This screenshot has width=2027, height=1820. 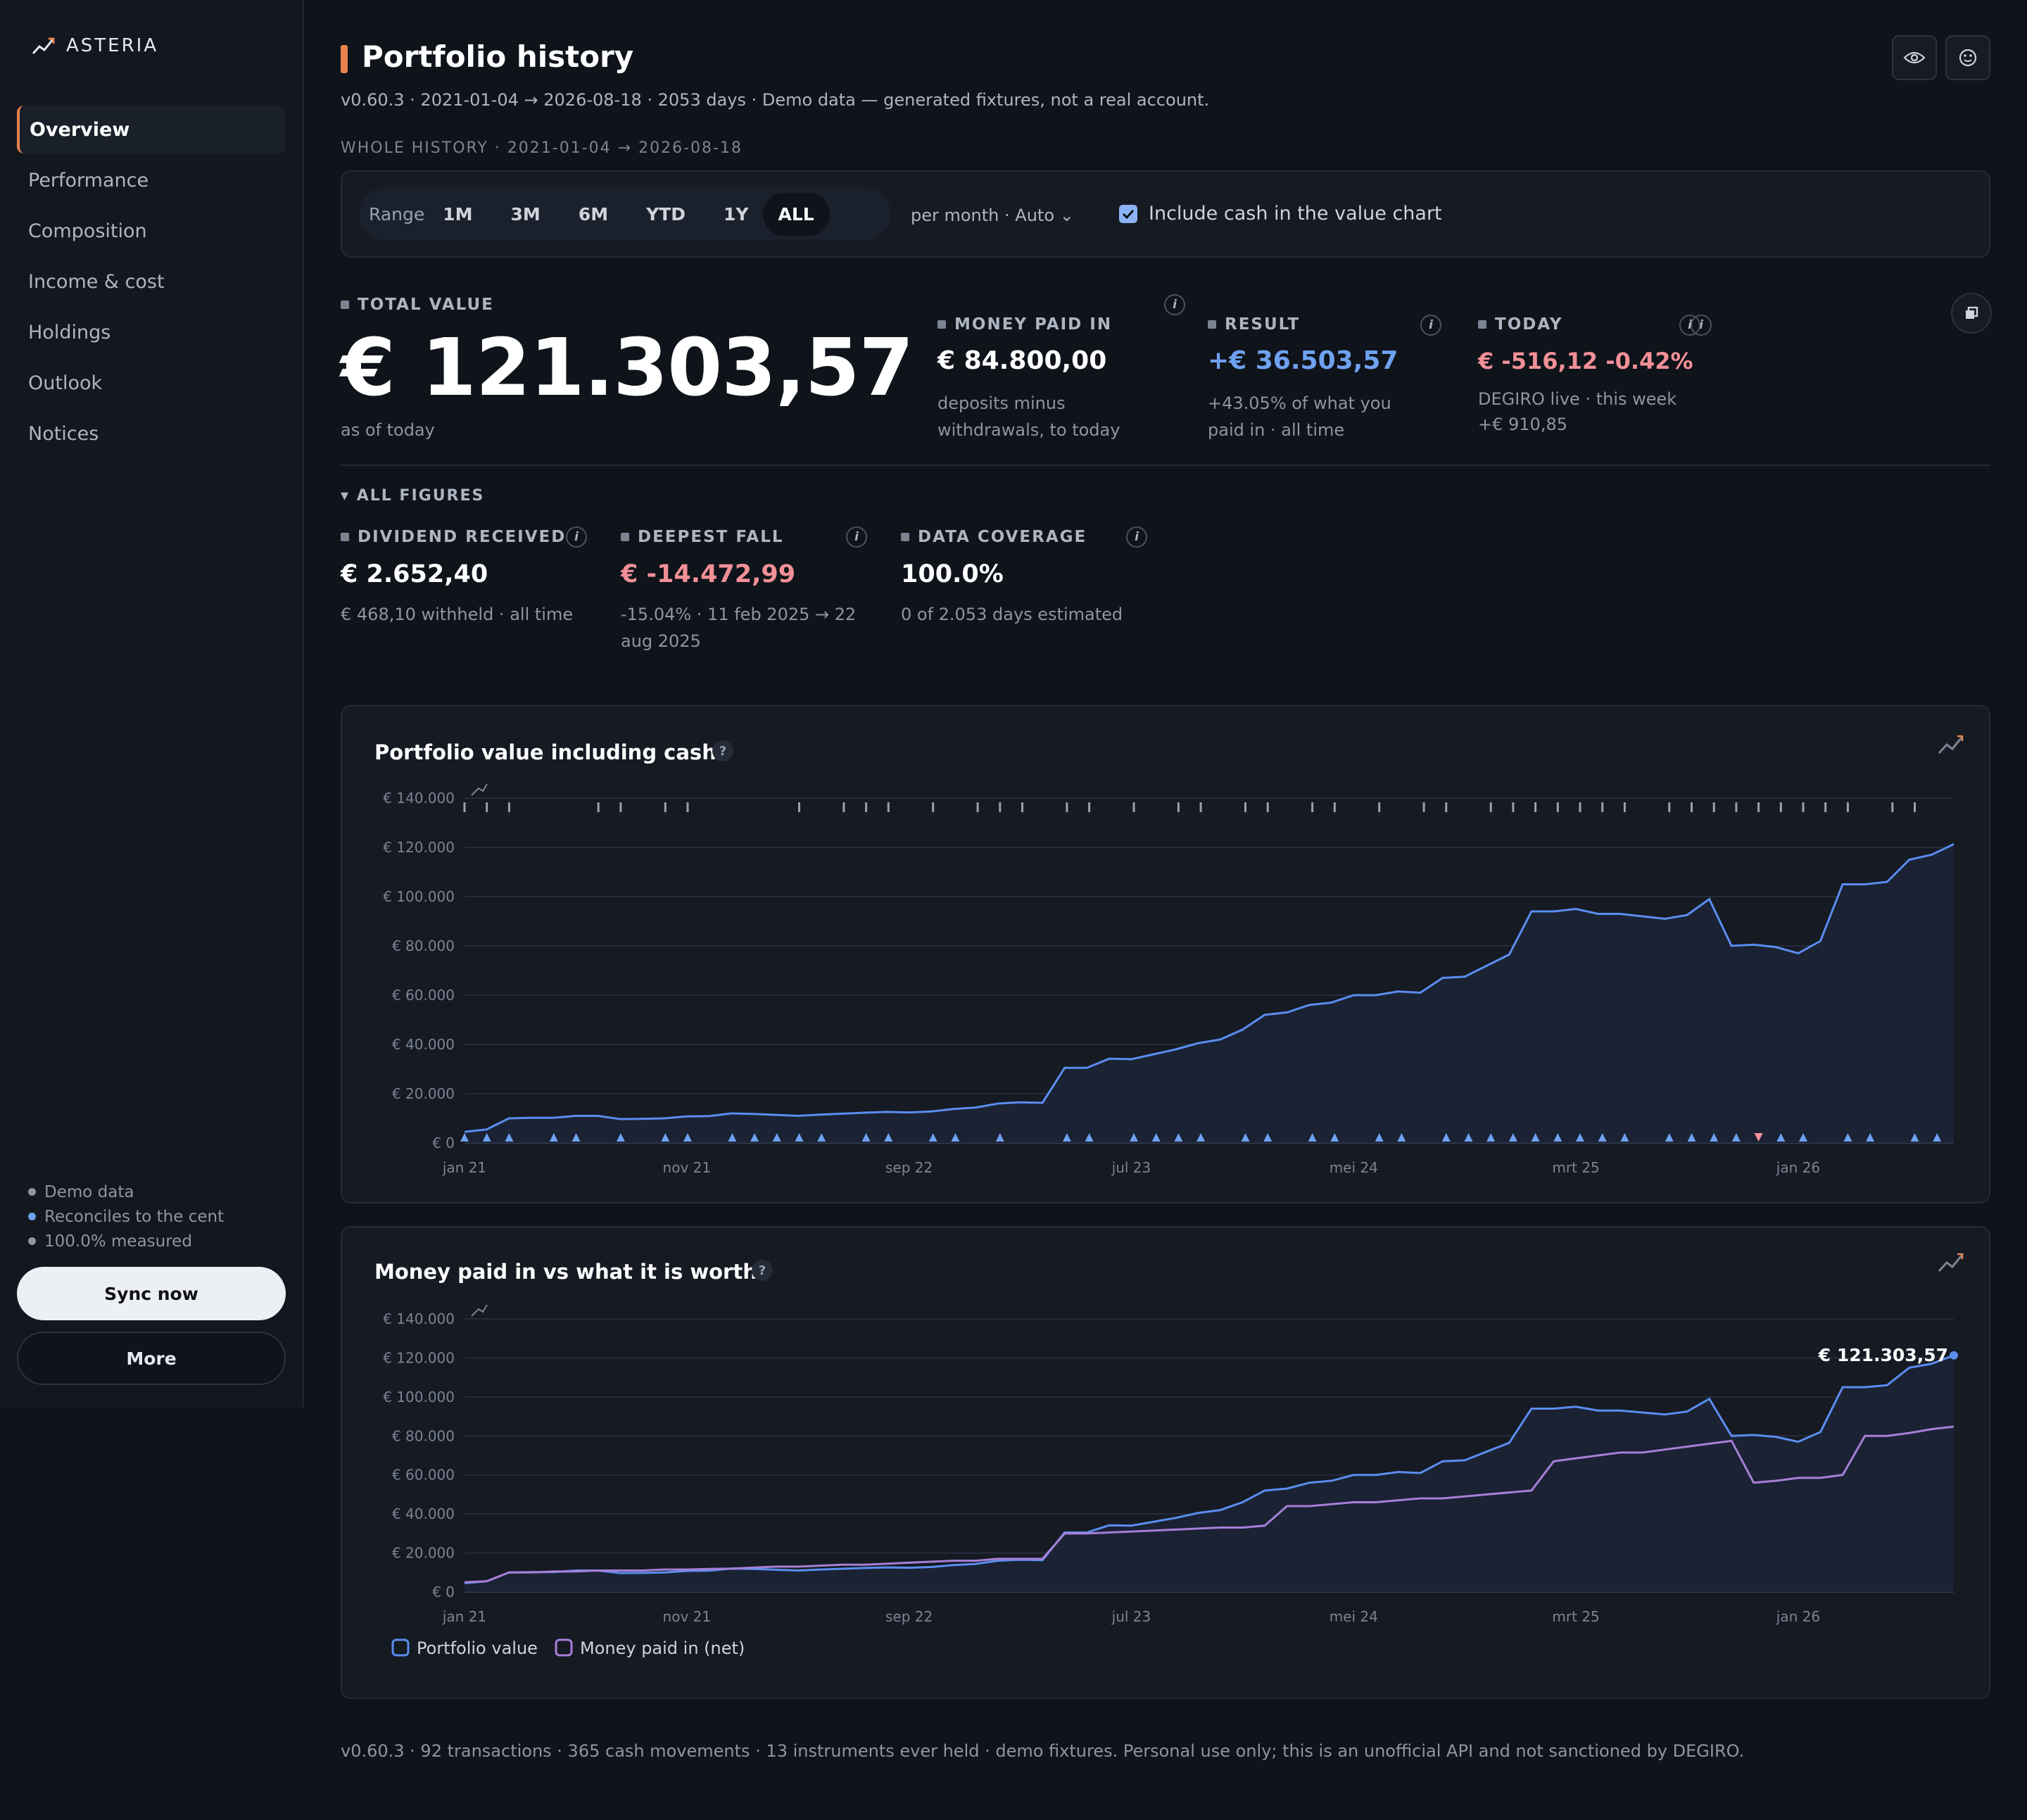 I want to click on x-tick-label: mei 24, so click(x=1354, y=1616).